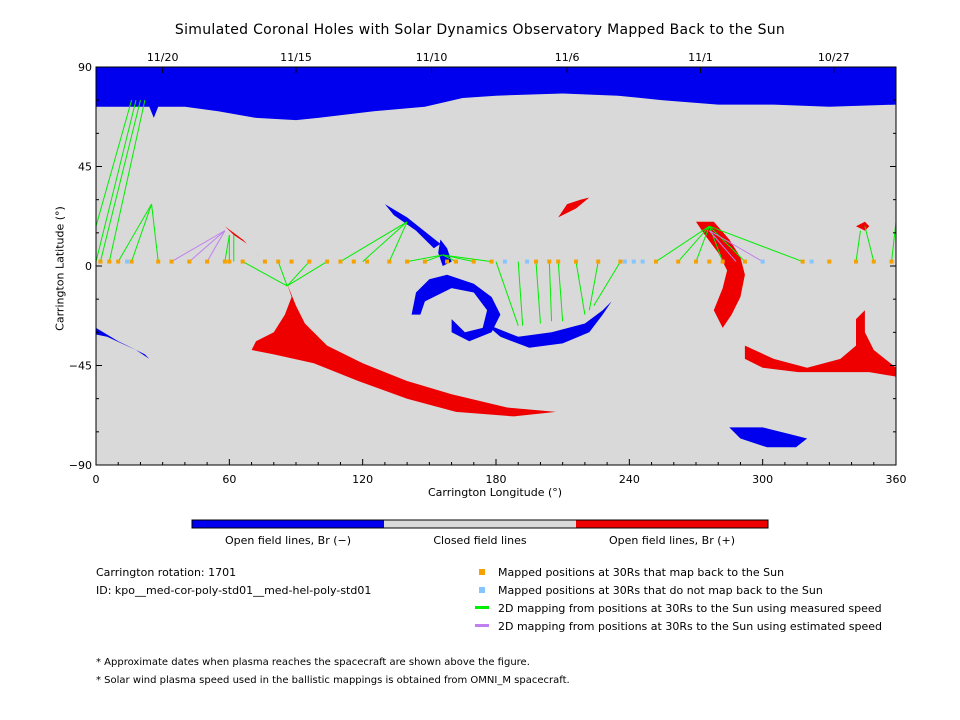 The width and height of the screenshot is (960, 720). What do you see at coordinates (96, 479) in the screenshot?
I see `x-tick-label: 0` at bounding box center [96, 479].